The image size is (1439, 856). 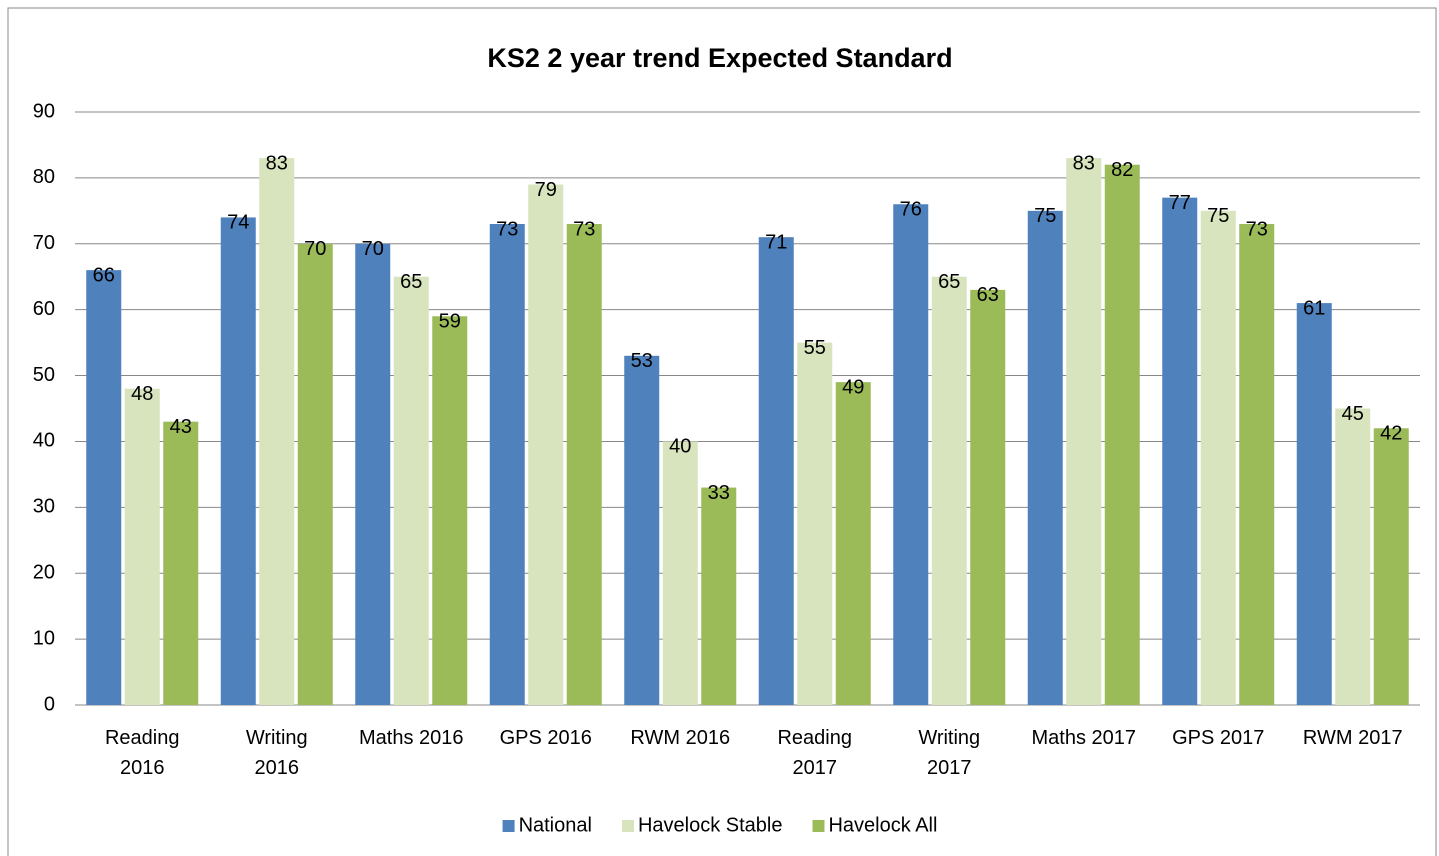 What do you see at coordinates (44, 638) in the screenshot?
I see `y-tick-label: 10` at bounding box center [44, 638].